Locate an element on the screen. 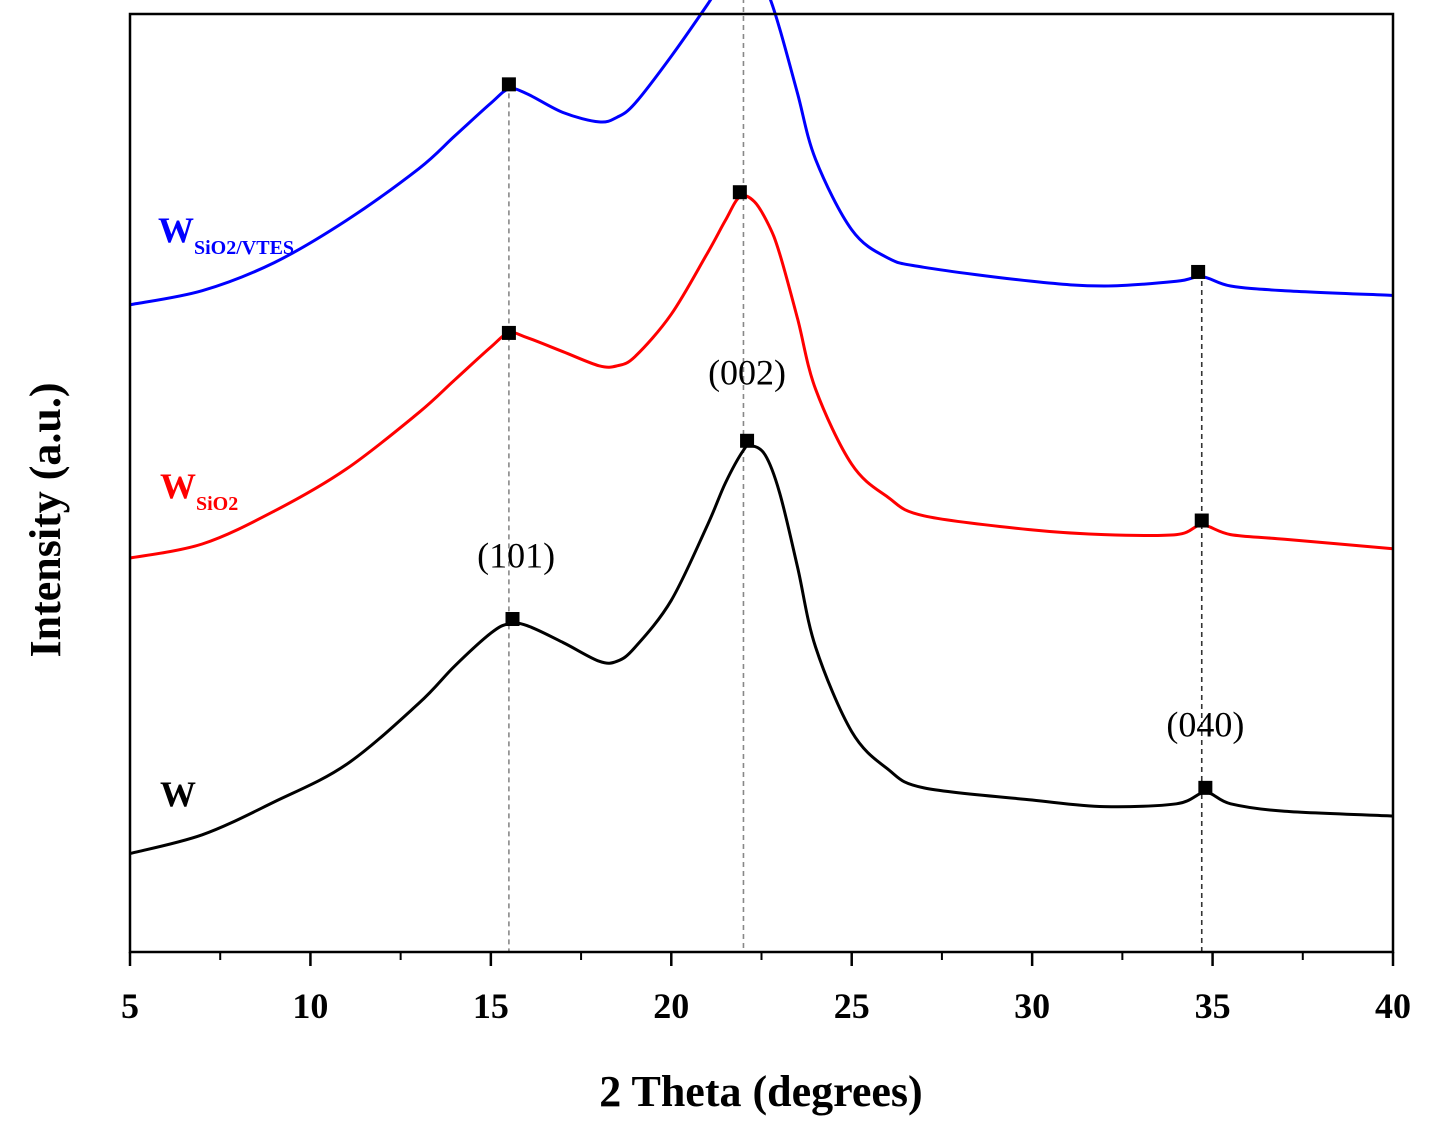  x-tick-label: 20 is located at coordinates (671, 1006).